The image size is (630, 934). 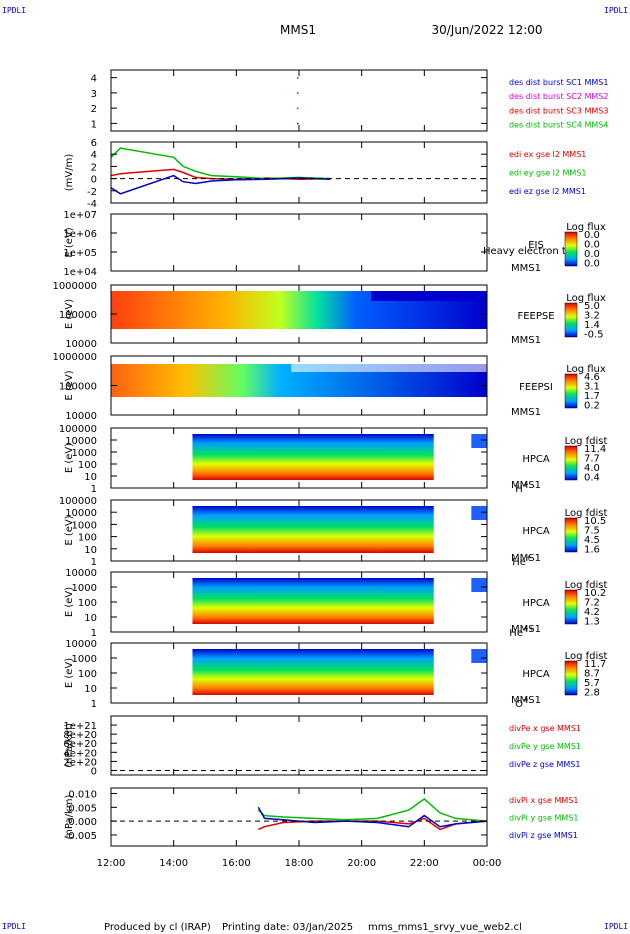 What do you see at coordinates (592, 306) in the screenshot?
I see `colorbar-tick-label: 5.0` at bounding box center [592, 306].